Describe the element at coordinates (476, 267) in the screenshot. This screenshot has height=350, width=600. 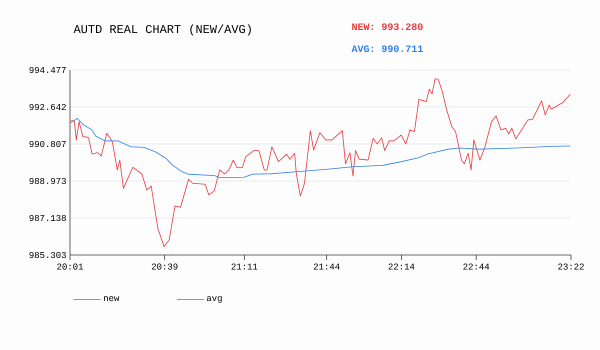
I see `x-tick-label: 22:44` at that location.